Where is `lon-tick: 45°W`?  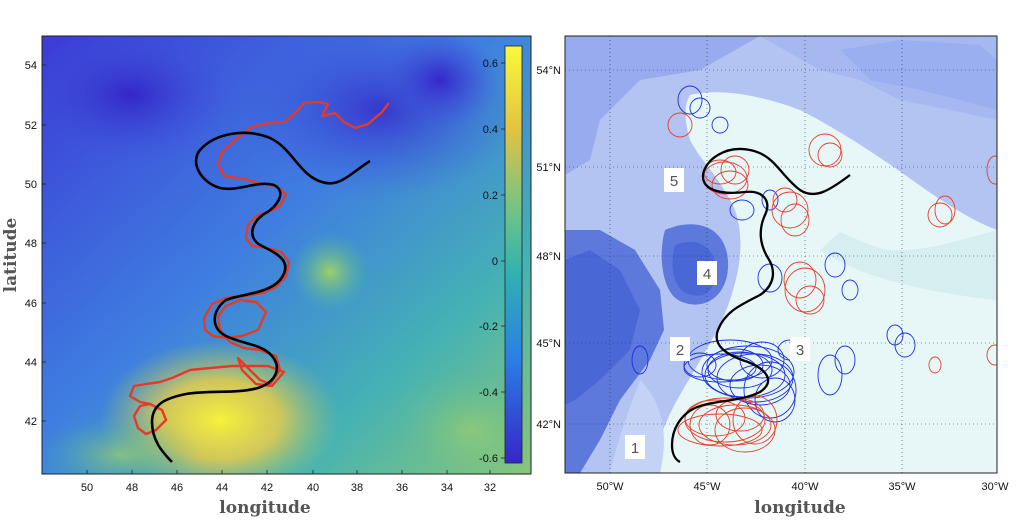 lon-tick: 45°W is located at coordinates (707, 487).